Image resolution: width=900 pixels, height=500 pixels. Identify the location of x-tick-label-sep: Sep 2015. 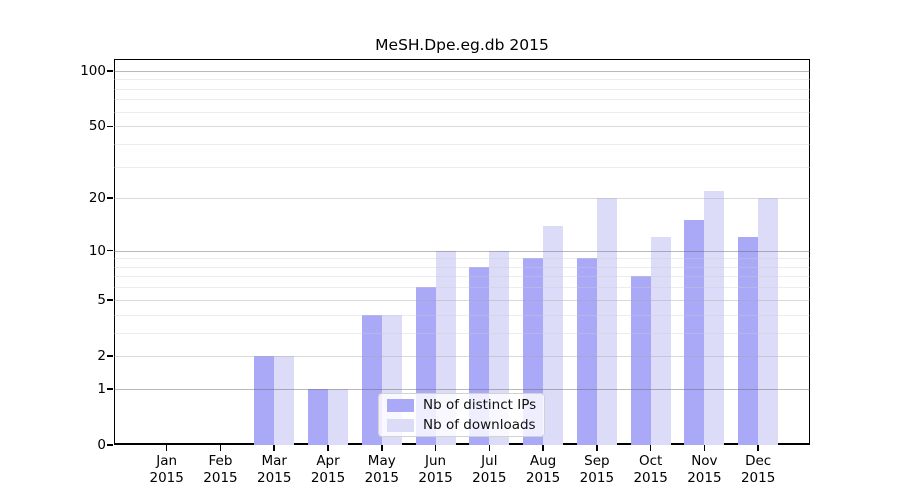
(597, 470).